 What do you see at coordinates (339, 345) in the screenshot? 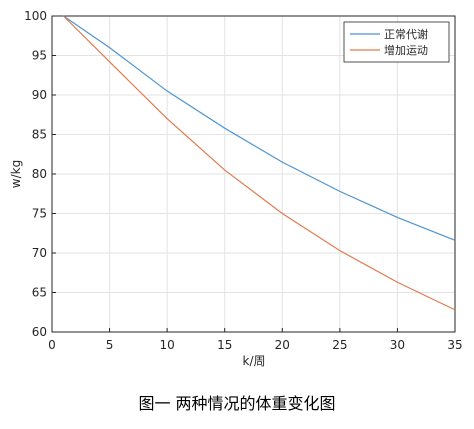
I see `x-tick-label: 25` at bounding box center [339, 345].